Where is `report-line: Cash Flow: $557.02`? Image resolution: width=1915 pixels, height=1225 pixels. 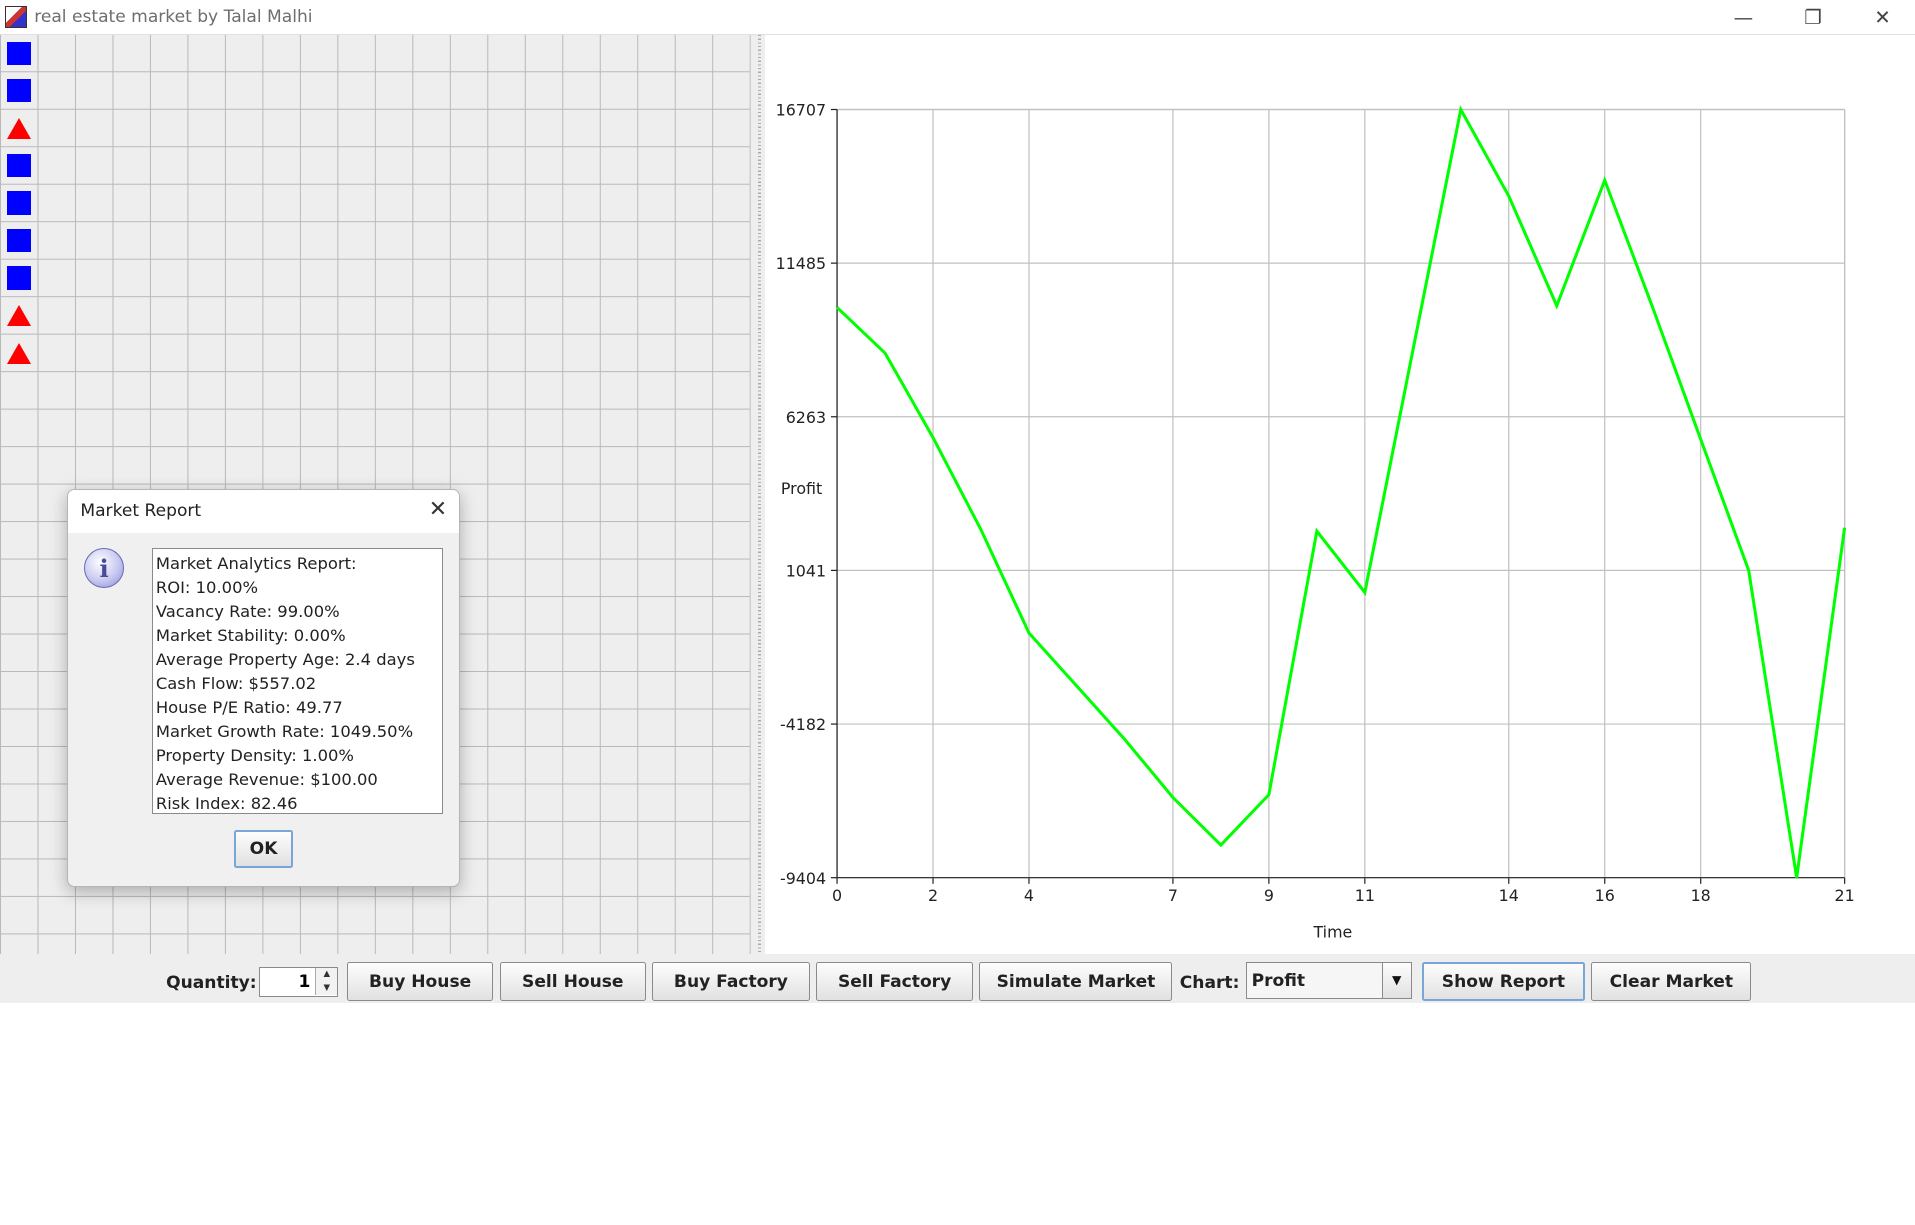 report-line: Cash Flow: $557.02 is located at coordinates (236, 683).